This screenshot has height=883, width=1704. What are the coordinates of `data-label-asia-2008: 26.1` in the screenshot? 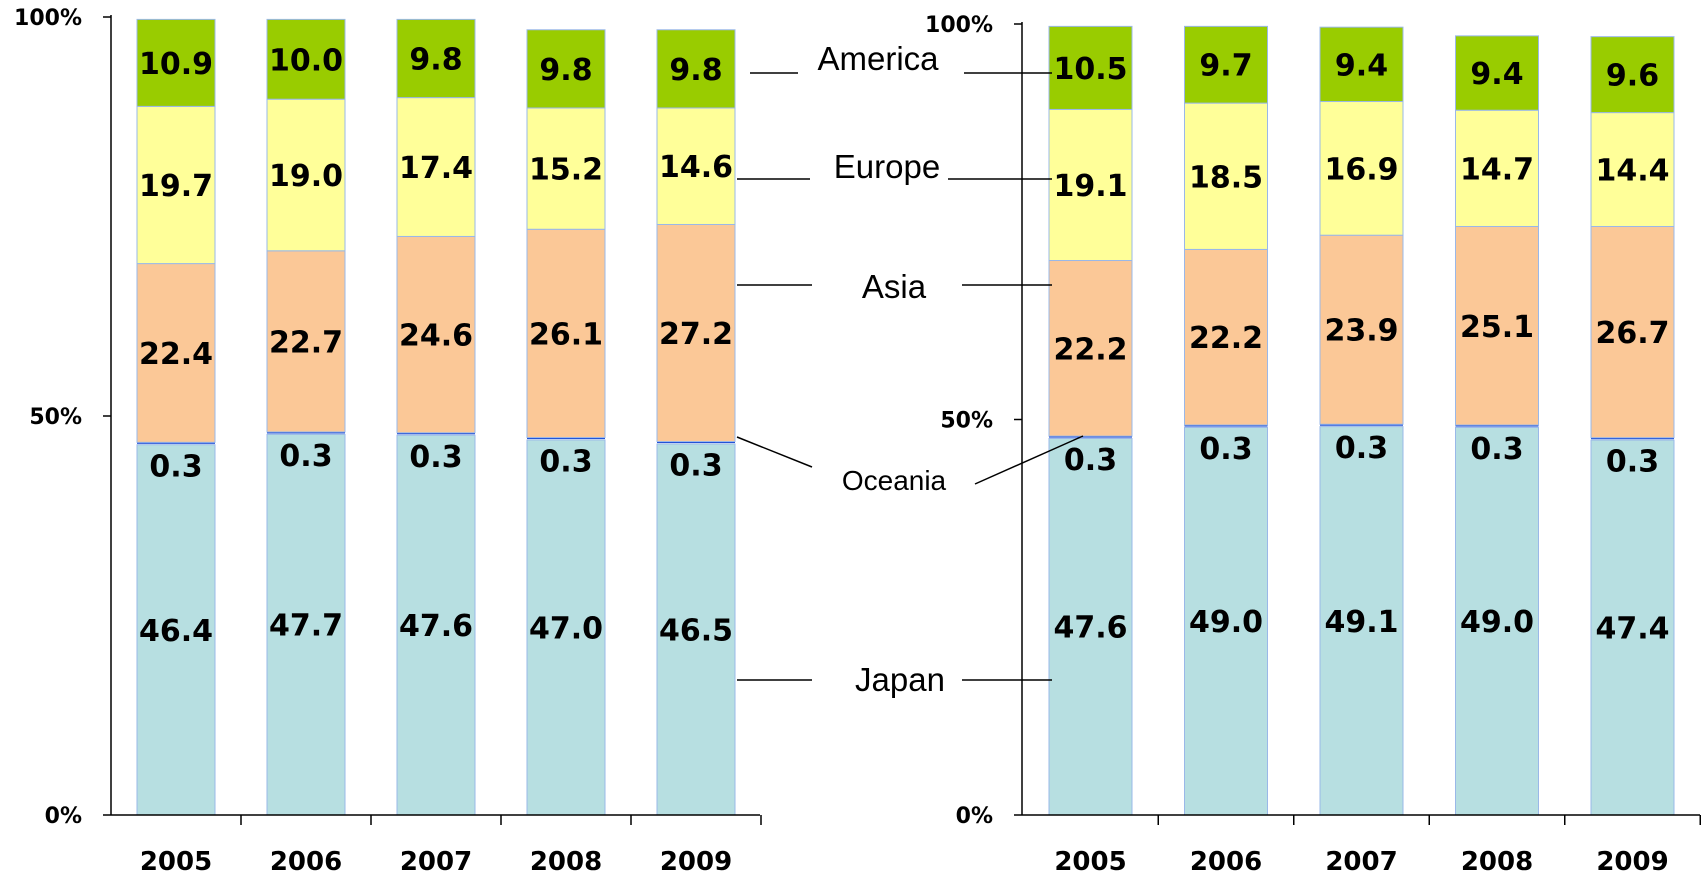 It's located at (566, 334).